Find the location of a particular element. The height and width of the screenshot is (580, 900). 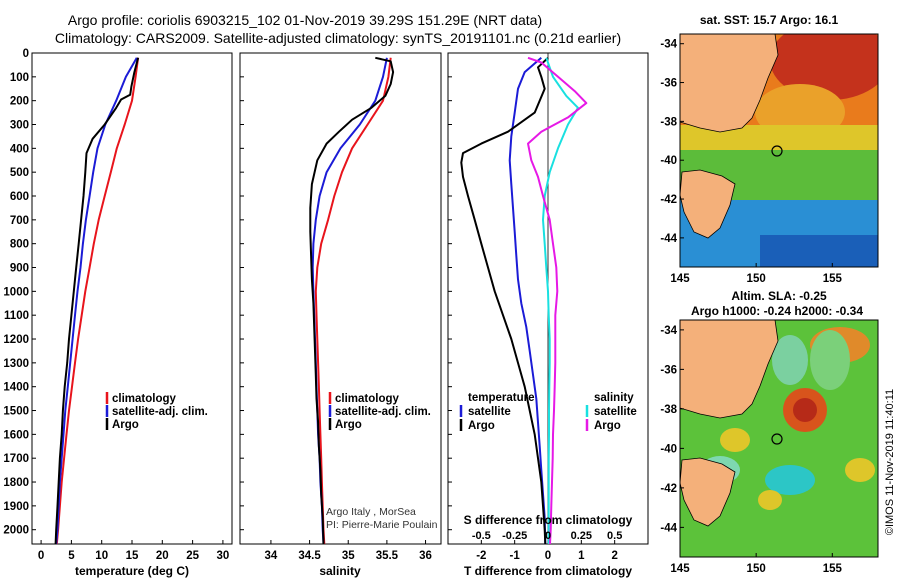

imos-credit: ©IMOS 11-Nov-2019 11:40:11 is located at coordinates (890, 462).